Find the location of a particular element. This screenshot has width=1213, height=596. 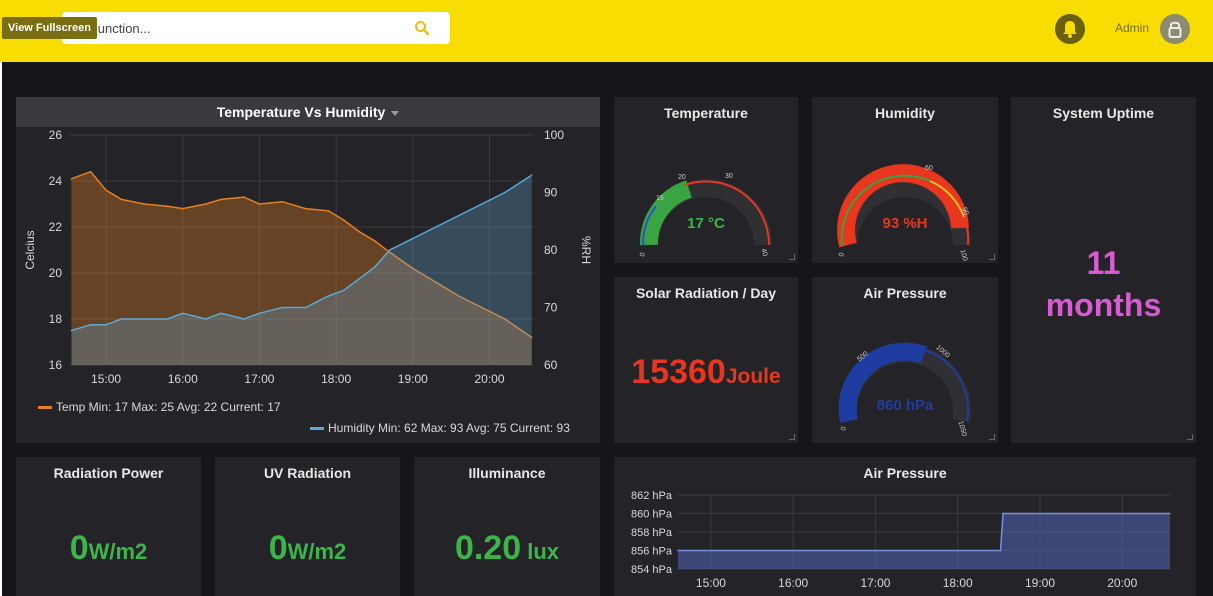

gauge-tick-label: 90 is located at coordinates (964, 211).